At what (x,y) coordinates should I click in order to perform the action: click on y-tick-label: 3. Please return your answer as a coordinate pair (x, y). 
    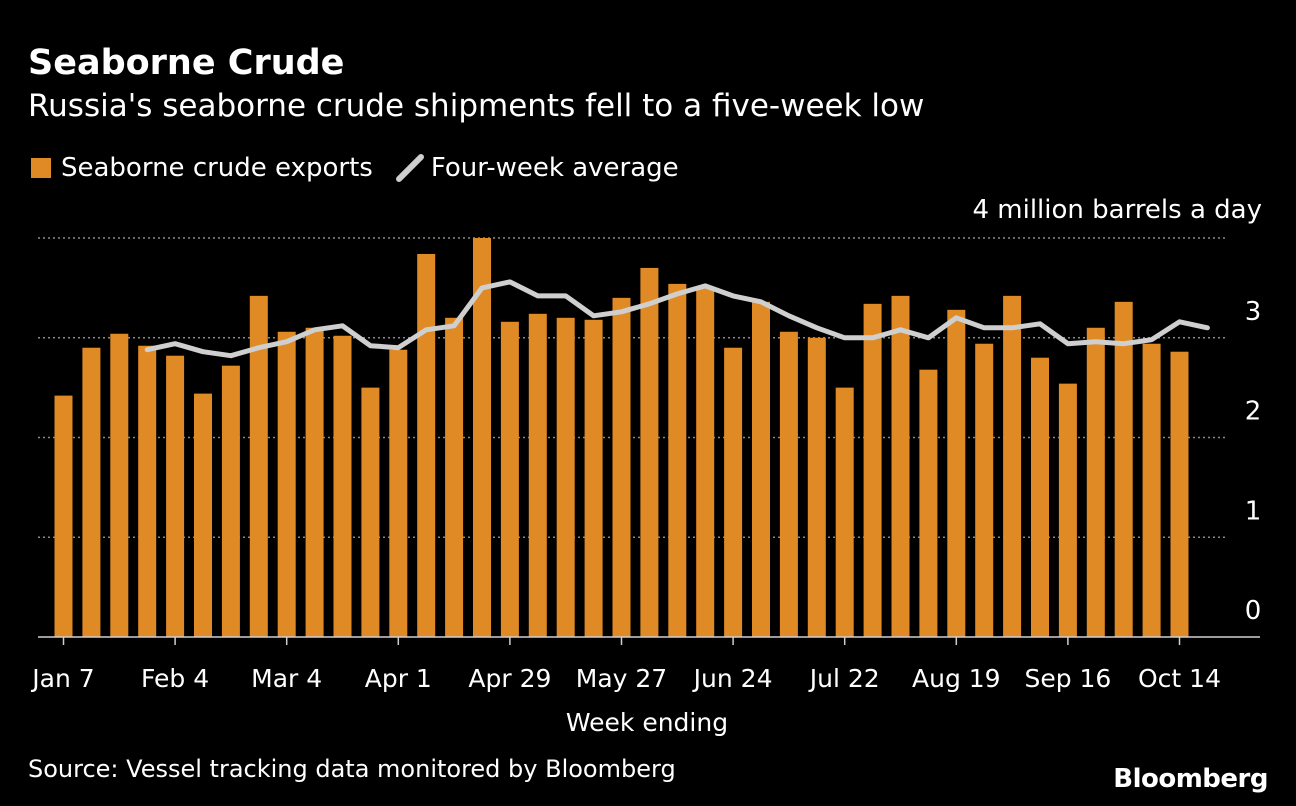
    Looking at the image, I should click on (1253, 312).